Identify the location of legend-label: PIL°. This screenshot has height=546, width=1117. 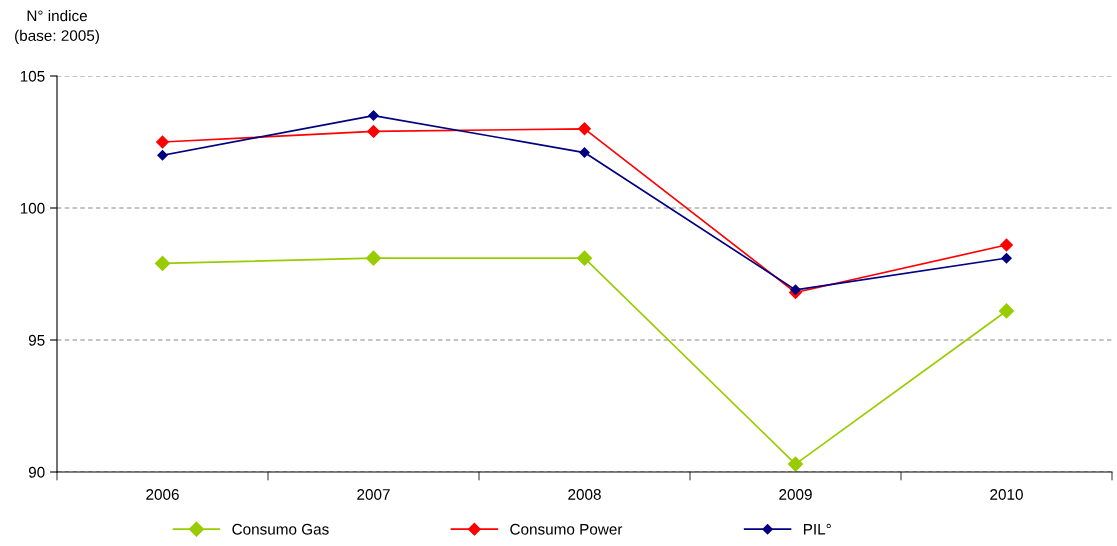
(817, 529).